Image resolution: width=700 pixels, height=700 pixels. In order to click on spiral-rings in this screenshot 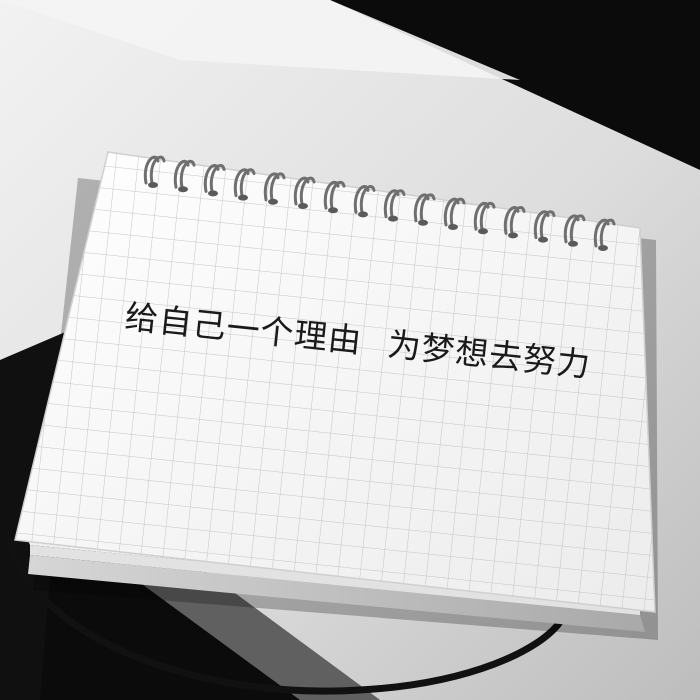, I will do `click(379, 203)`.